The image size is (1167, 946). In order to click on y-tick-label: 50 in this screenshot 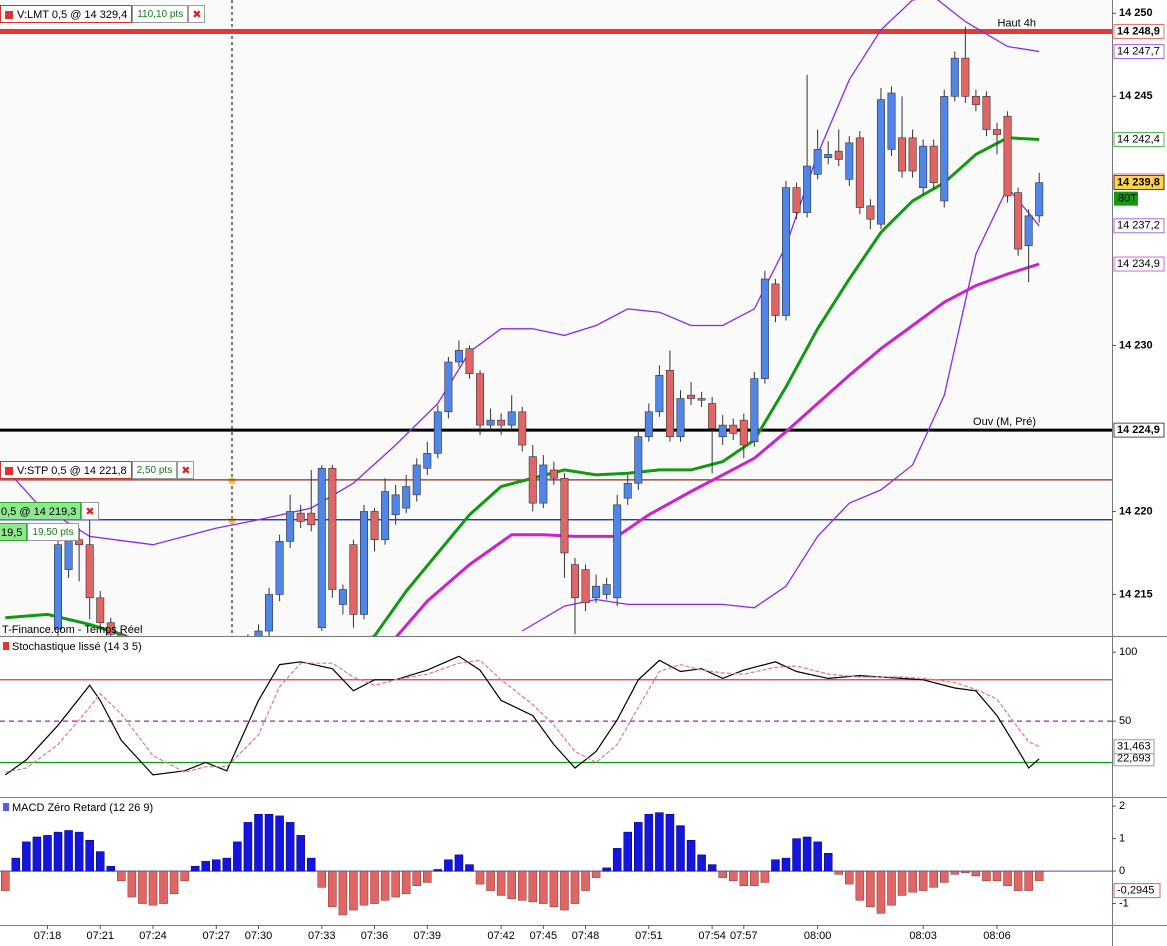, I will do `click(1125, 721)`.